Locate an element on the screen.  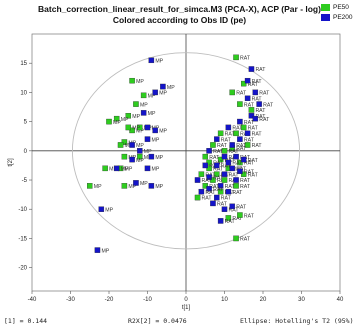
legend-swatch-pe50 is located at coordinates (325, 7).